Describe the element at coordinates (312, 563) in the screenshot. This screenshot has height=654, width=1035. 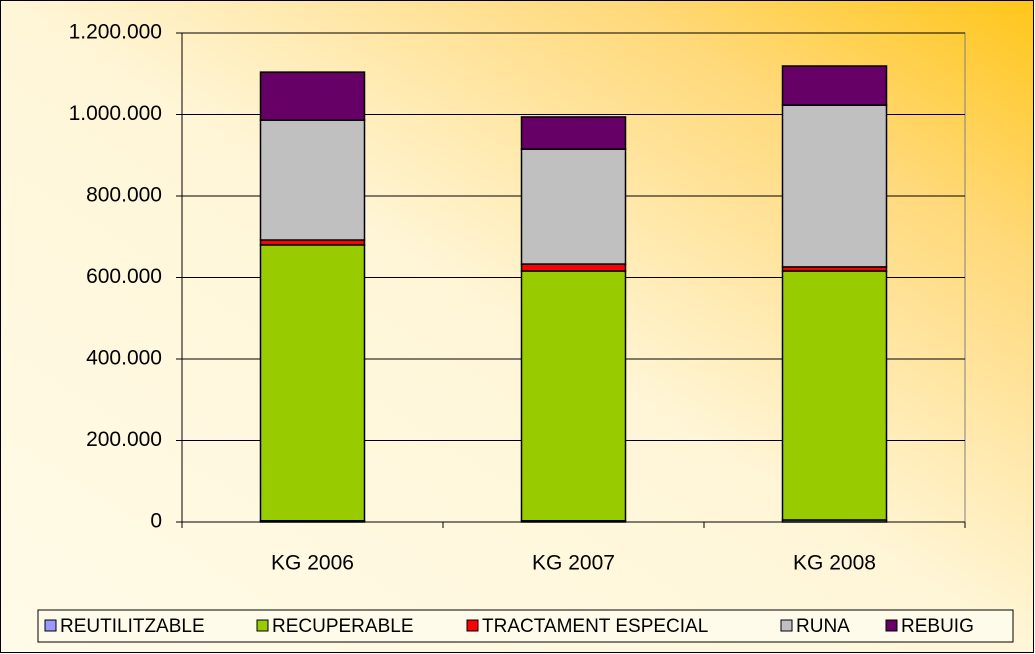
I see `x-tick-label: KG 2006` at that location.